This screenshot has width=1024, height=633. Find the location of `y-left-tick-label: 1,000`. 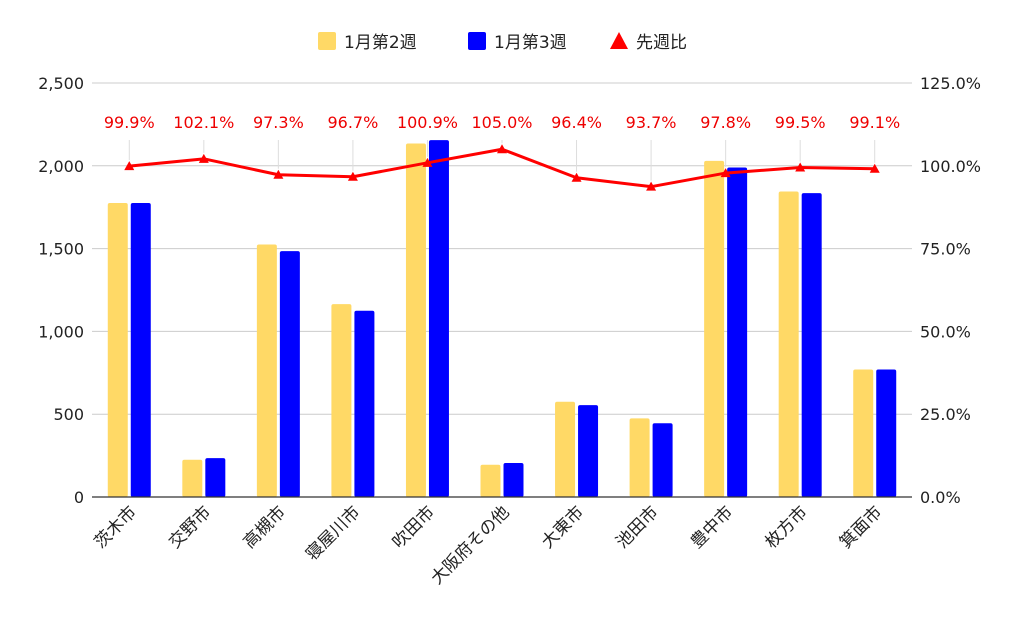

y-left-tick-label: 1,000 is located at coordinates (61, 331).